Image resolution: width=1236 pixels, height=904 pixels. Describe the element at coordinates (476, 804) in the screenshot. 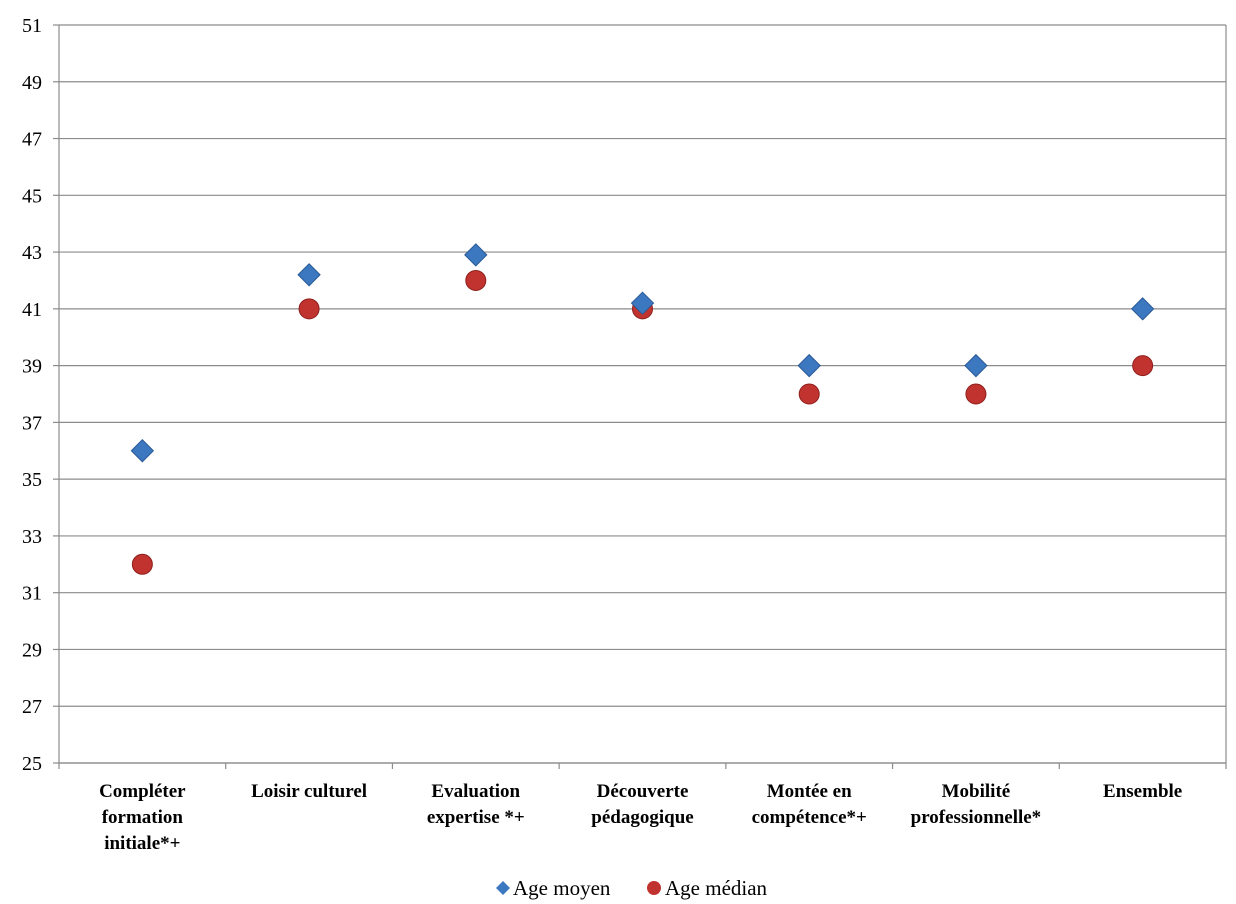

I see `category-label: Evaluation expertise *+` at that location.